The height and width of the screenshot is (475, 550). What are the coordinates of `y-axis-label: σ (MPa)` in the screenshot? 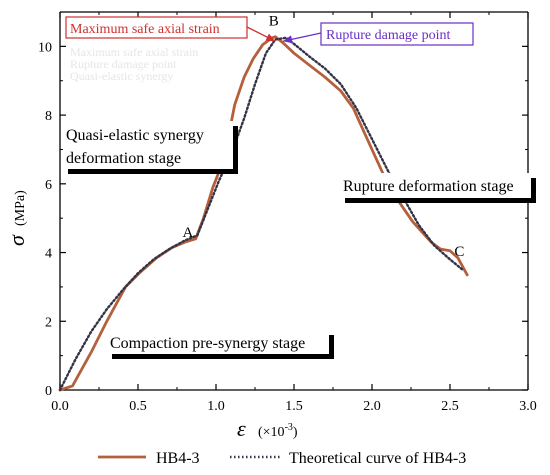 It's located at (16, 218).